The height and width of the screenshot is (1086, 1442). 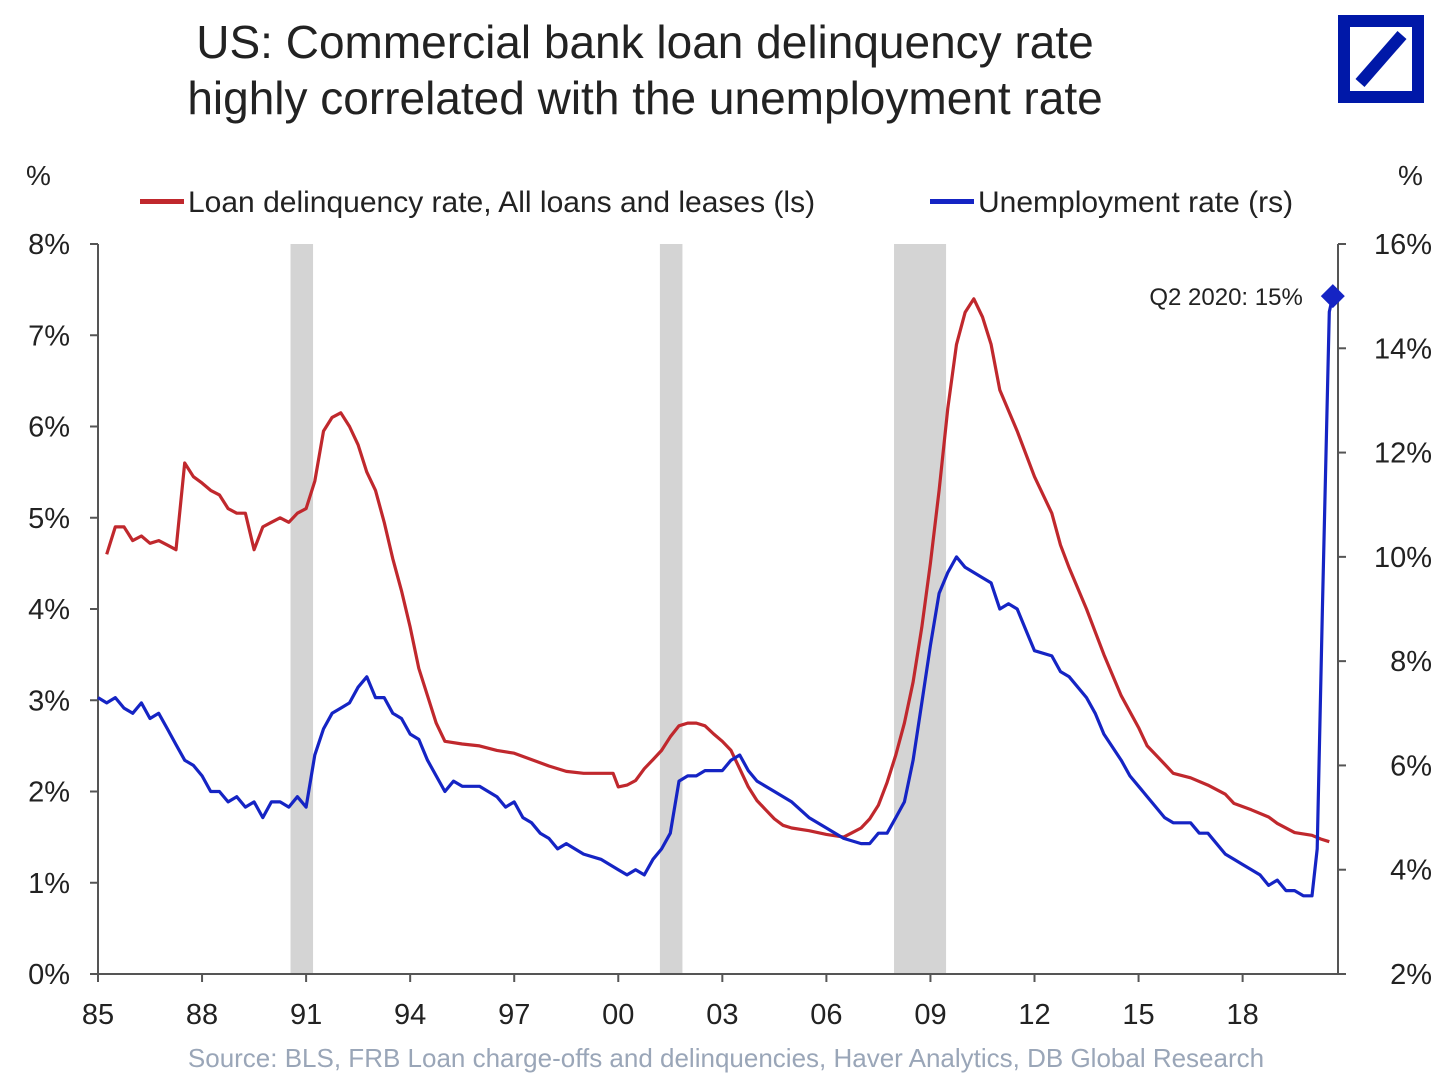 What do you see at coordinates (306, 1015) in the screenshot?
I see `x-axis-tick-label-2: 91` at bounding box center [306, 1015].